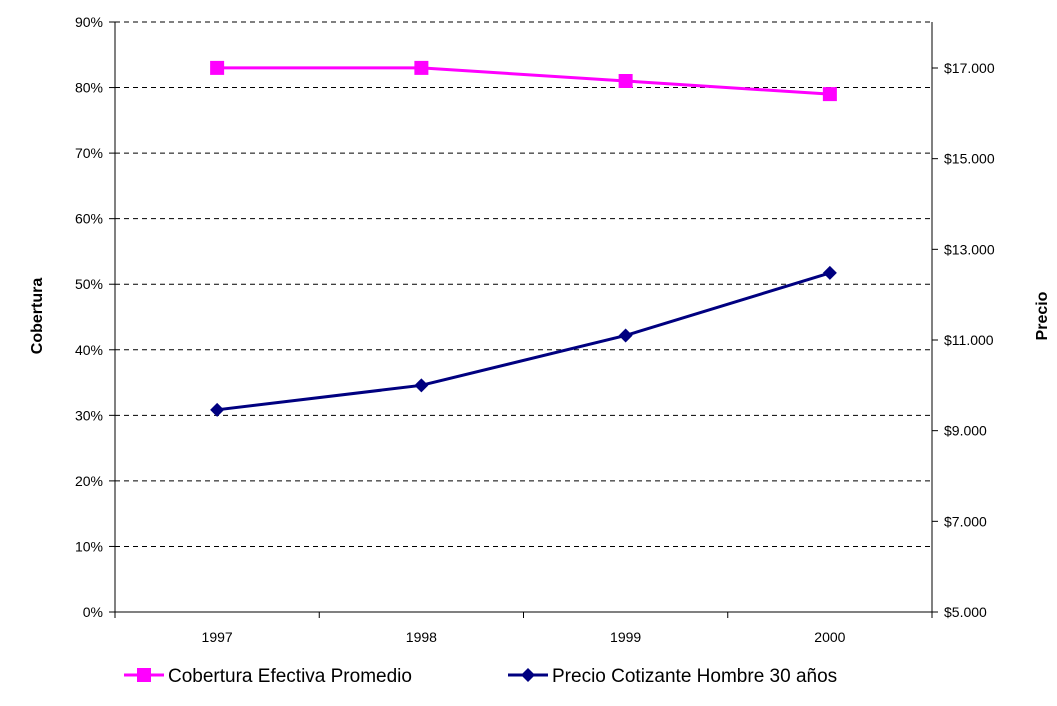 This screenshot has width=1057, height=706. I want to click on right-tick-label: $17.000, so click(969, 68).